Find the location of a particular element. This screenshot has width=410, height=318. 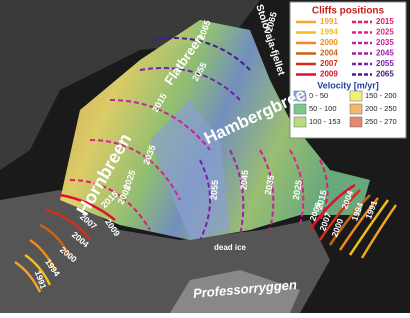

contour-label: 2035 is located at coordinates (269, 184).